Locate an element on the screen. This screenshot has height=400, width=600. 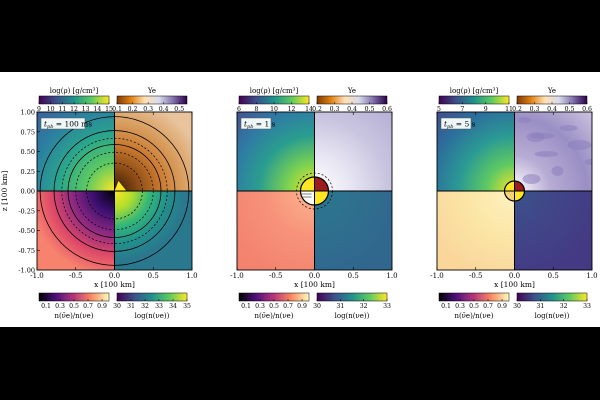
colorbar-antineutrino-ratio-tick-label: 0.5 is located at coordinates (474, 306).